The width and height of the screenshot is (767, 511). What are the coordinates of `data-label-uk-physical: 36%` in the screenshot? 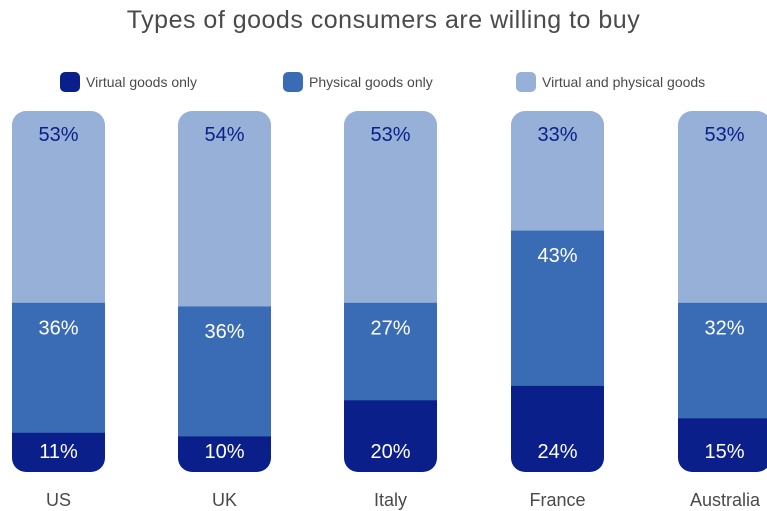 It's located at (224, 332).